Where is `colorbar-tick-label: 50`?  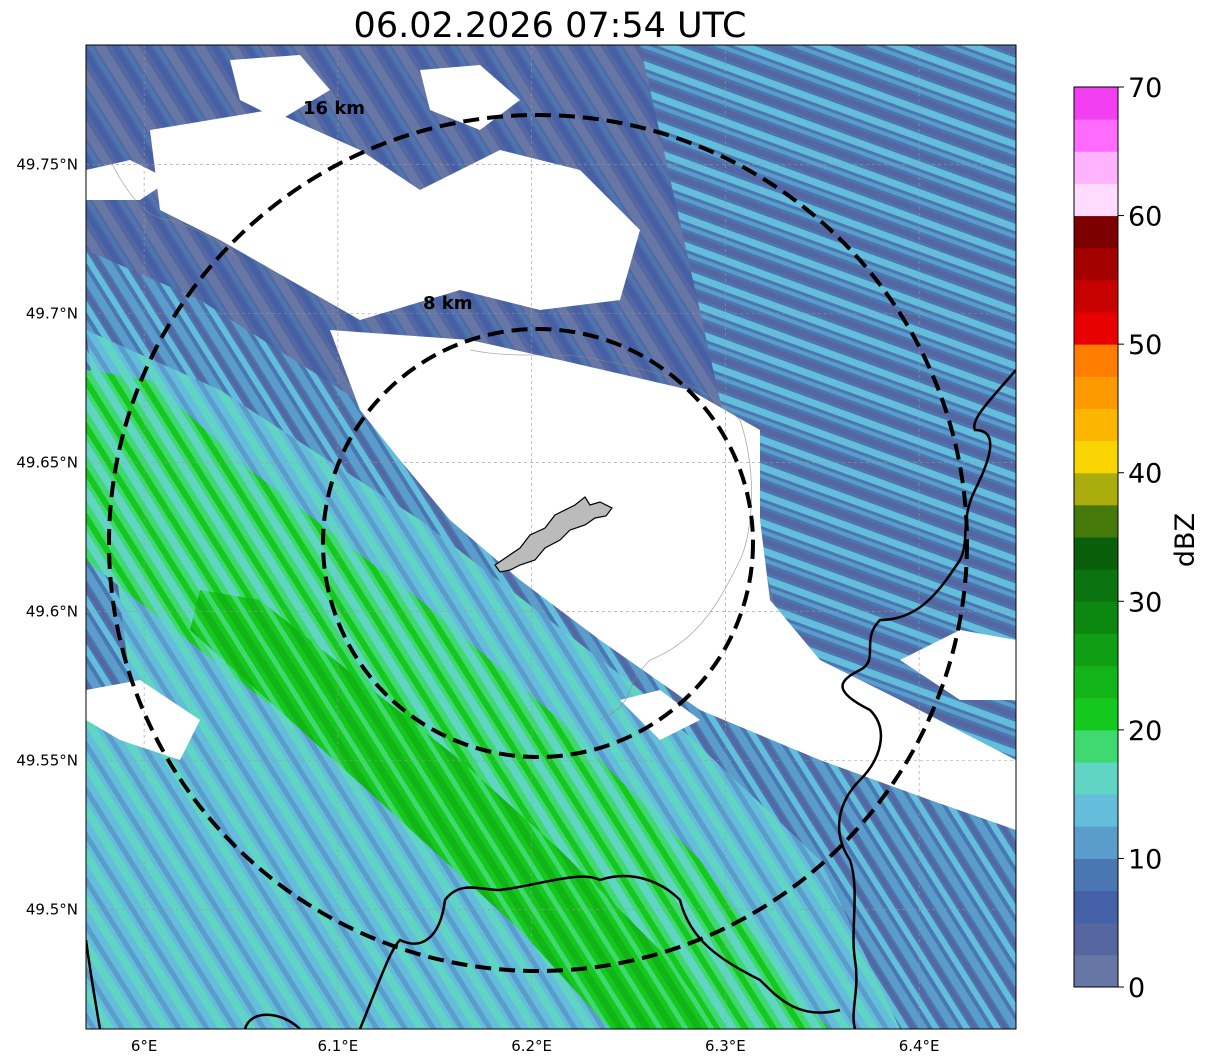
colorbar-tick-label: 50 is located at coordinates (1145, 345).